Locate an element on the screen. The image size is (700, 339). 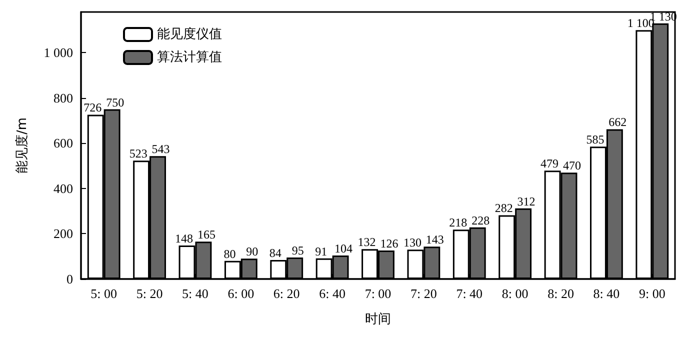
data-label: 126 is located at coordinates (389, 243).